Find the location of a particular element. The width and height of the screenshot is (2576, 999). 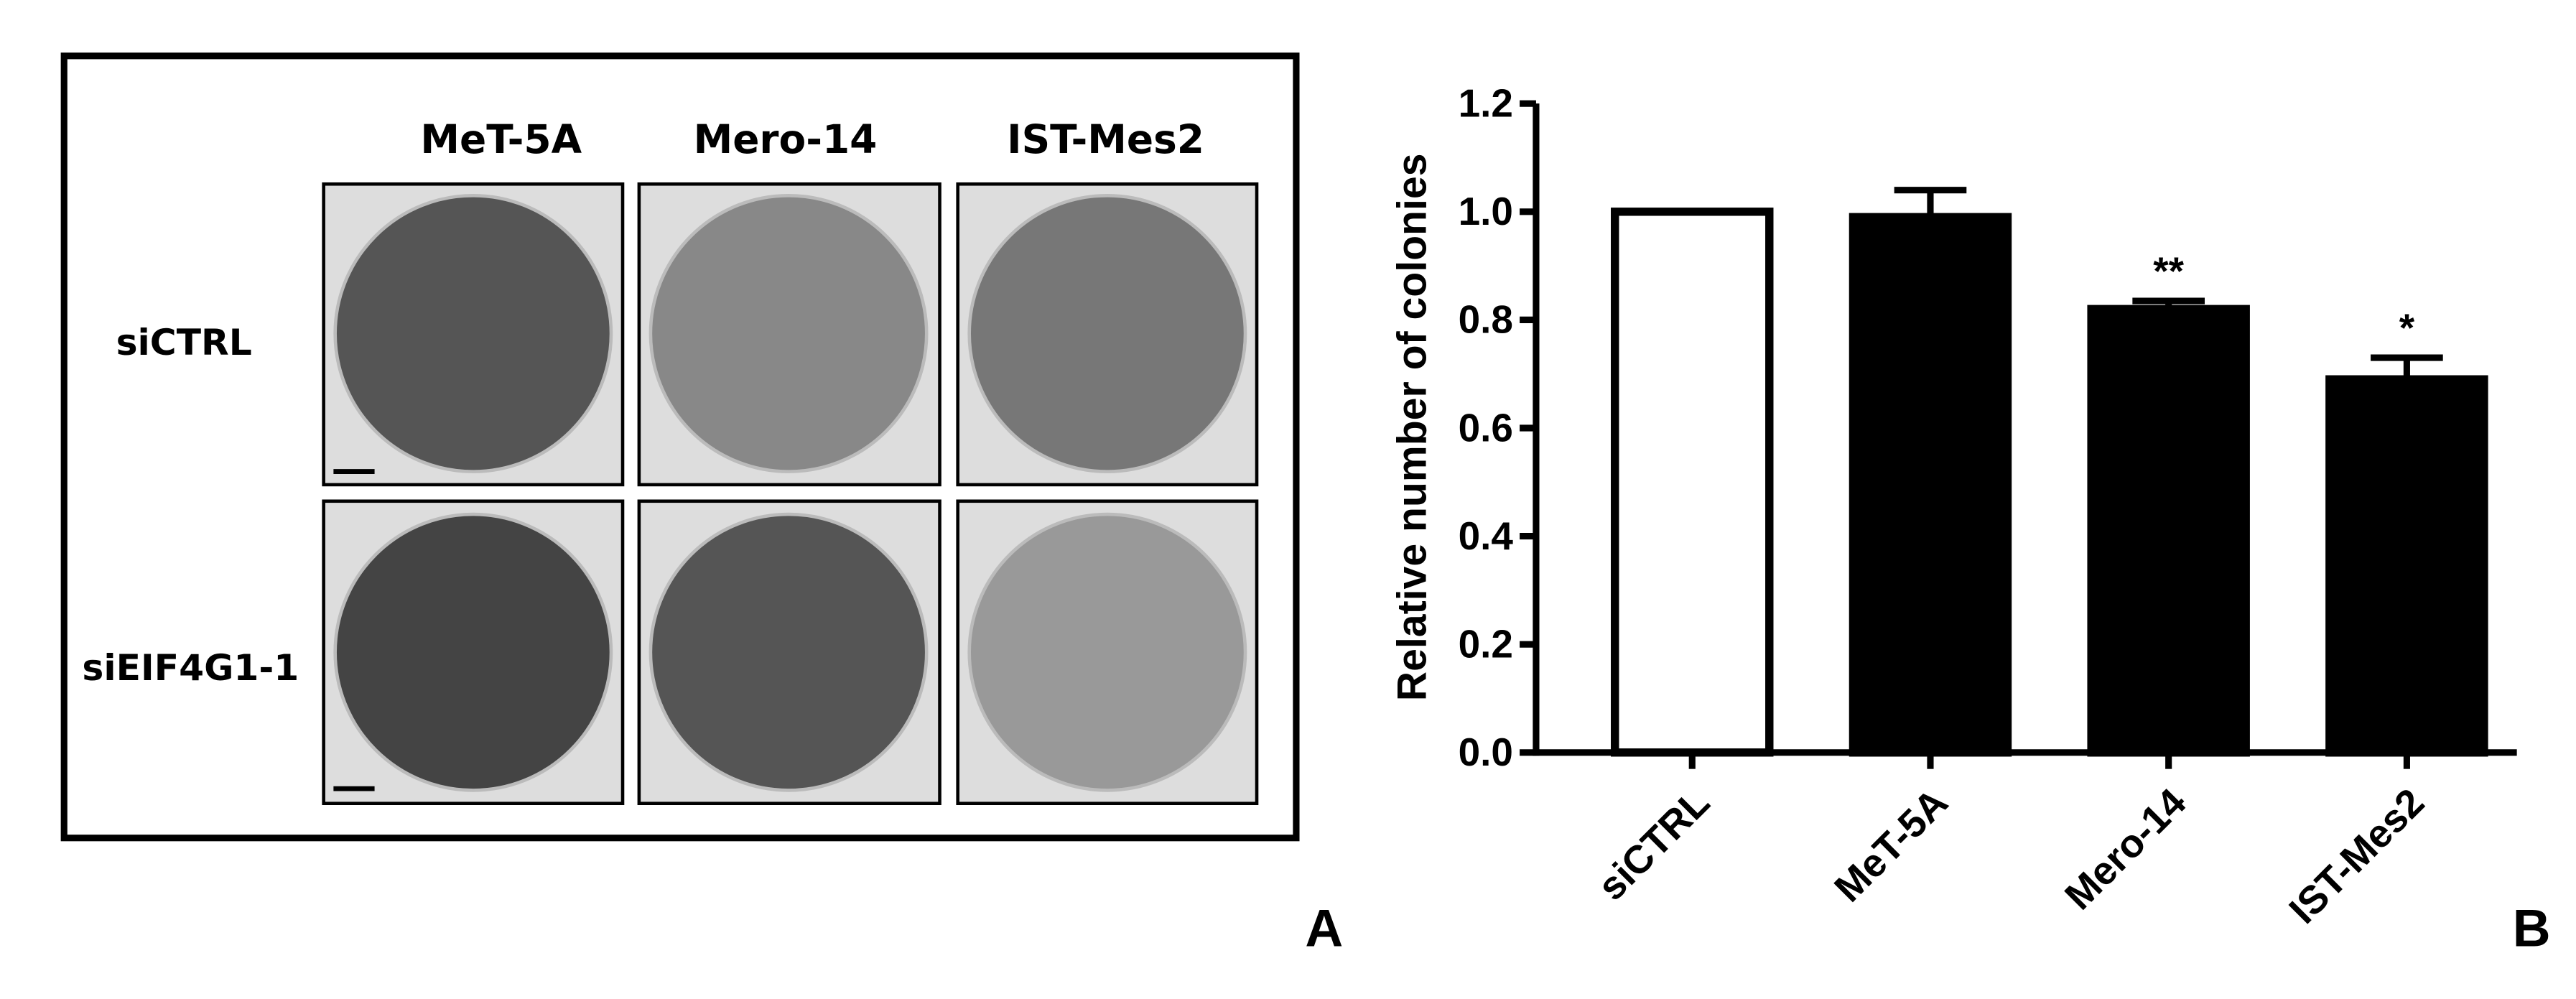

y-tick-label: 1.0 is located at coordinates (1486, 211).